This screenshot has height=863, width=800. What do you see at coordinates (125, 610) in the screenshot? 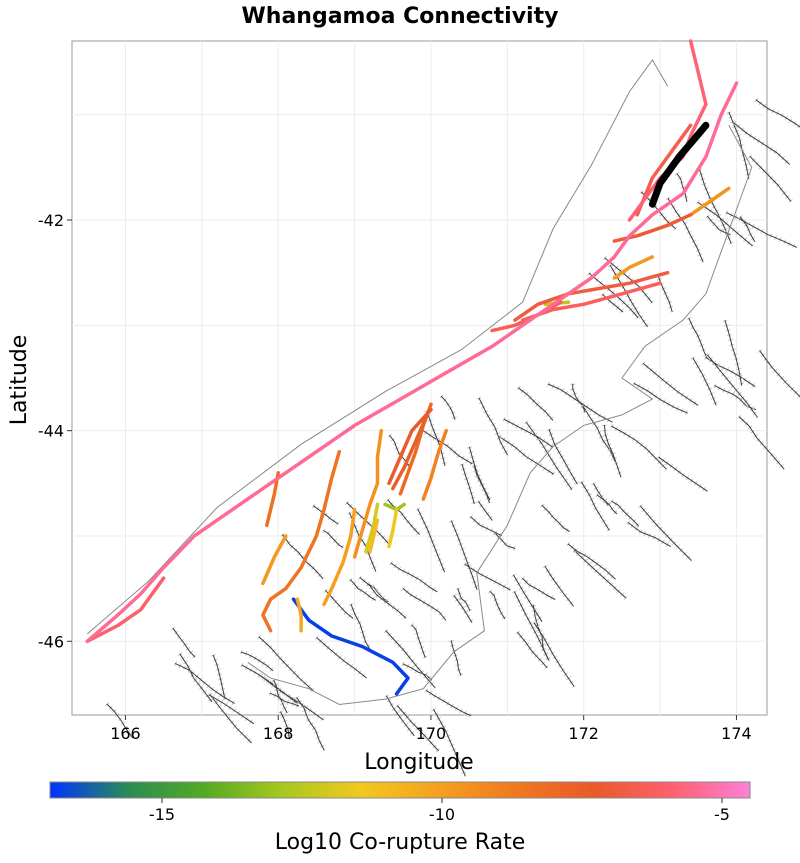
I see `rupture-alpine-west-tail` at bounding box center [125, 610].